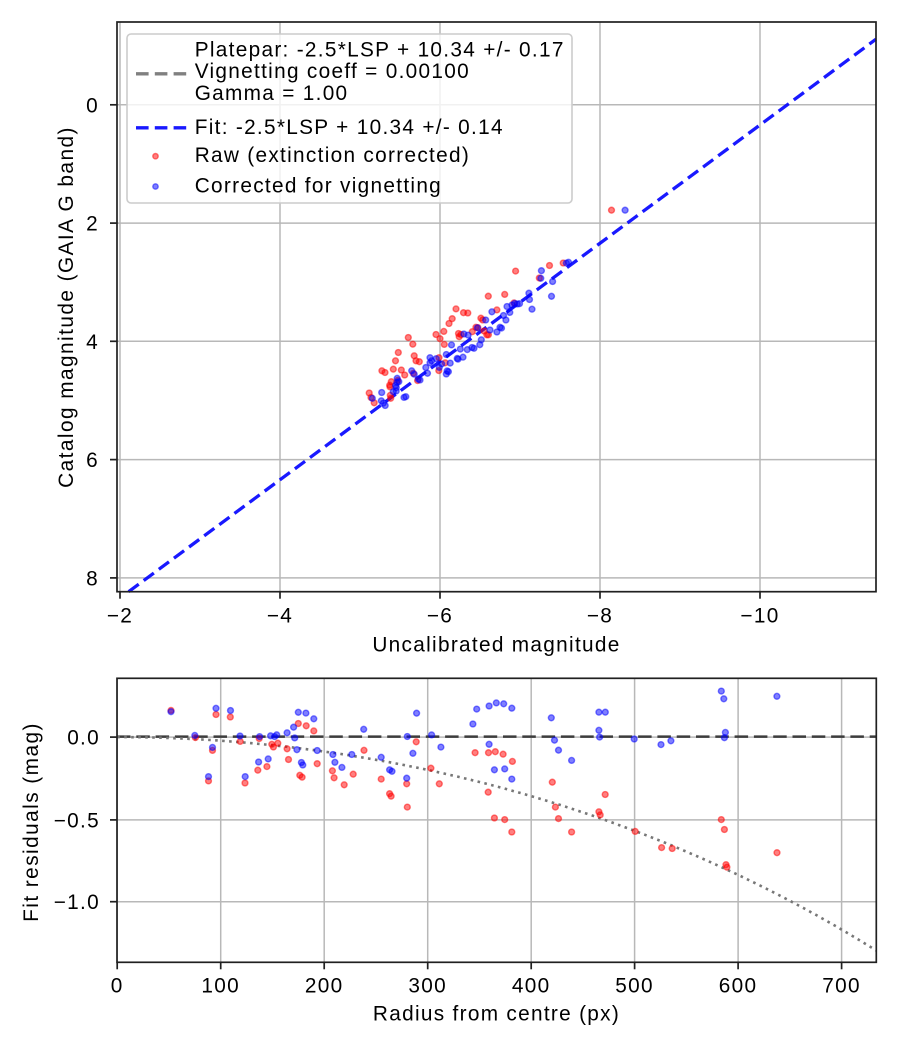 The image size is (900, 1050). Describe the element at coordinates (83, 738) in the screenshot. I see `svg-text: 0.0` at that location.